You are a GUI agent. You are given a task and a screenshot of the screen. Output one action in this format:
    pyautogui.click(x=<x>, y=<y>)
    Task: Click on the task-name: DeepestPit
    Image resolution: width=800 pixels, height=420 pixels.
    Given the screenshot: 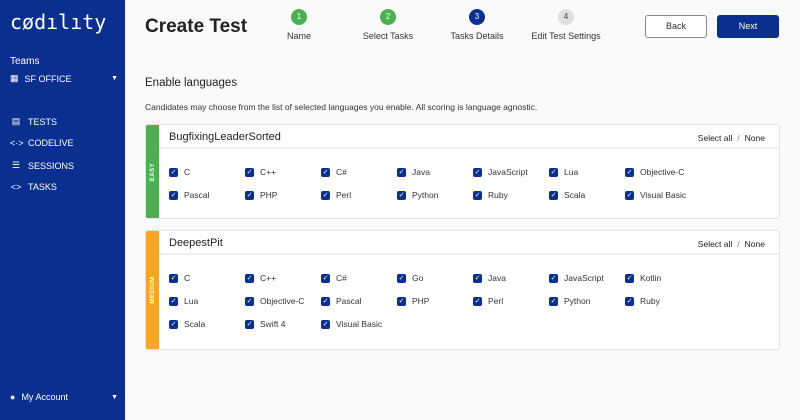 What is the action you would take?
    pyautogui.click(x=196, y=243)
    